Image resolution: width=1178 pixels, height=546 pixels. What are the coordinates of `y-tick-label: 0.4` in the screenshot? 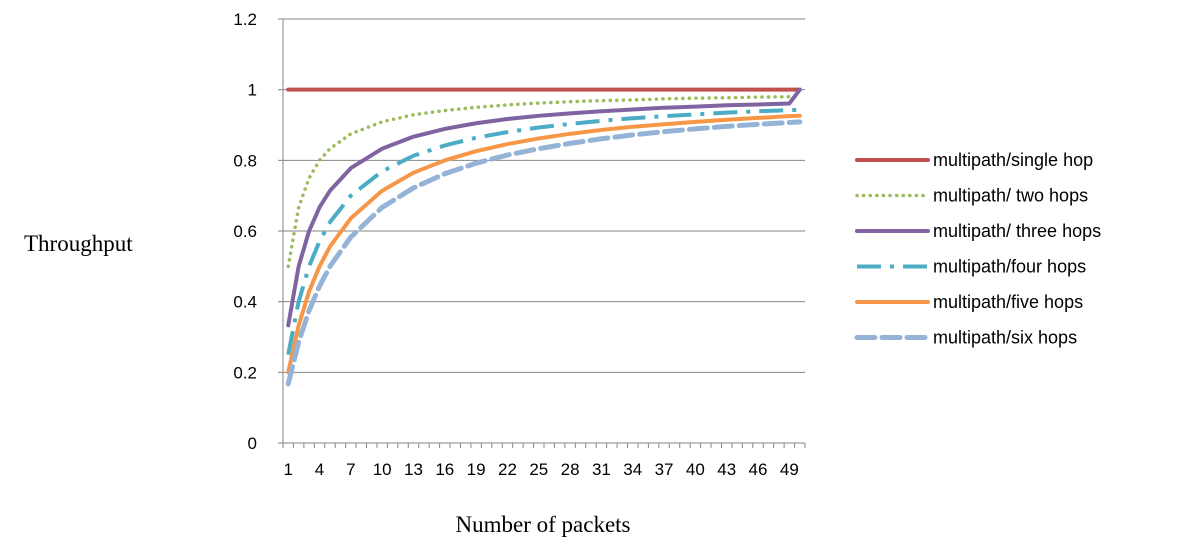 It's located at (245, 302).